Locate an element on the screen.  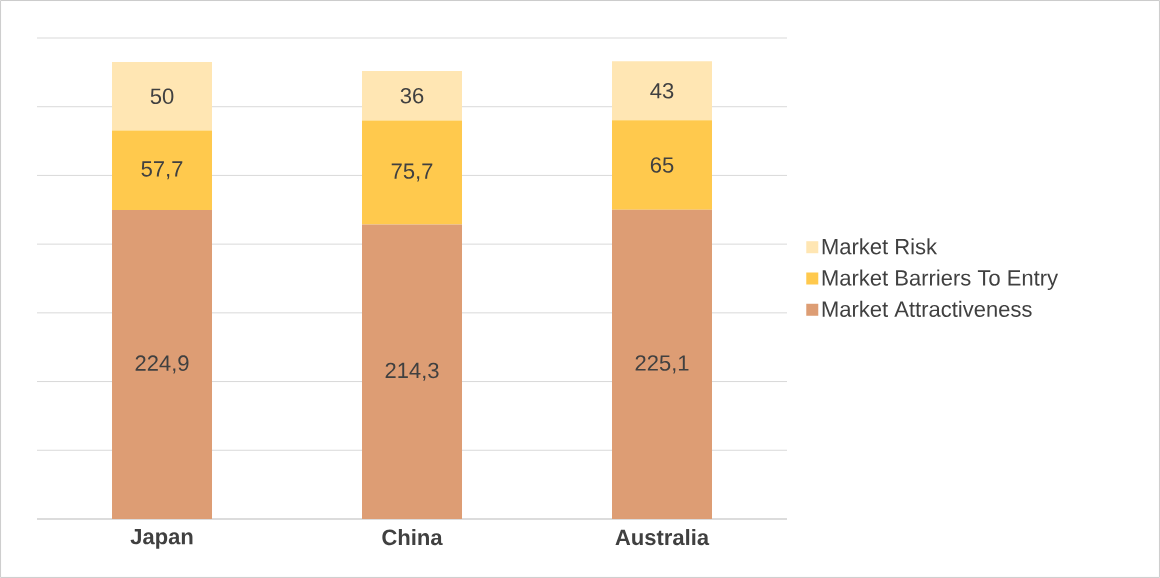
data-label: 214,3 is located at coordinates (412, 371).